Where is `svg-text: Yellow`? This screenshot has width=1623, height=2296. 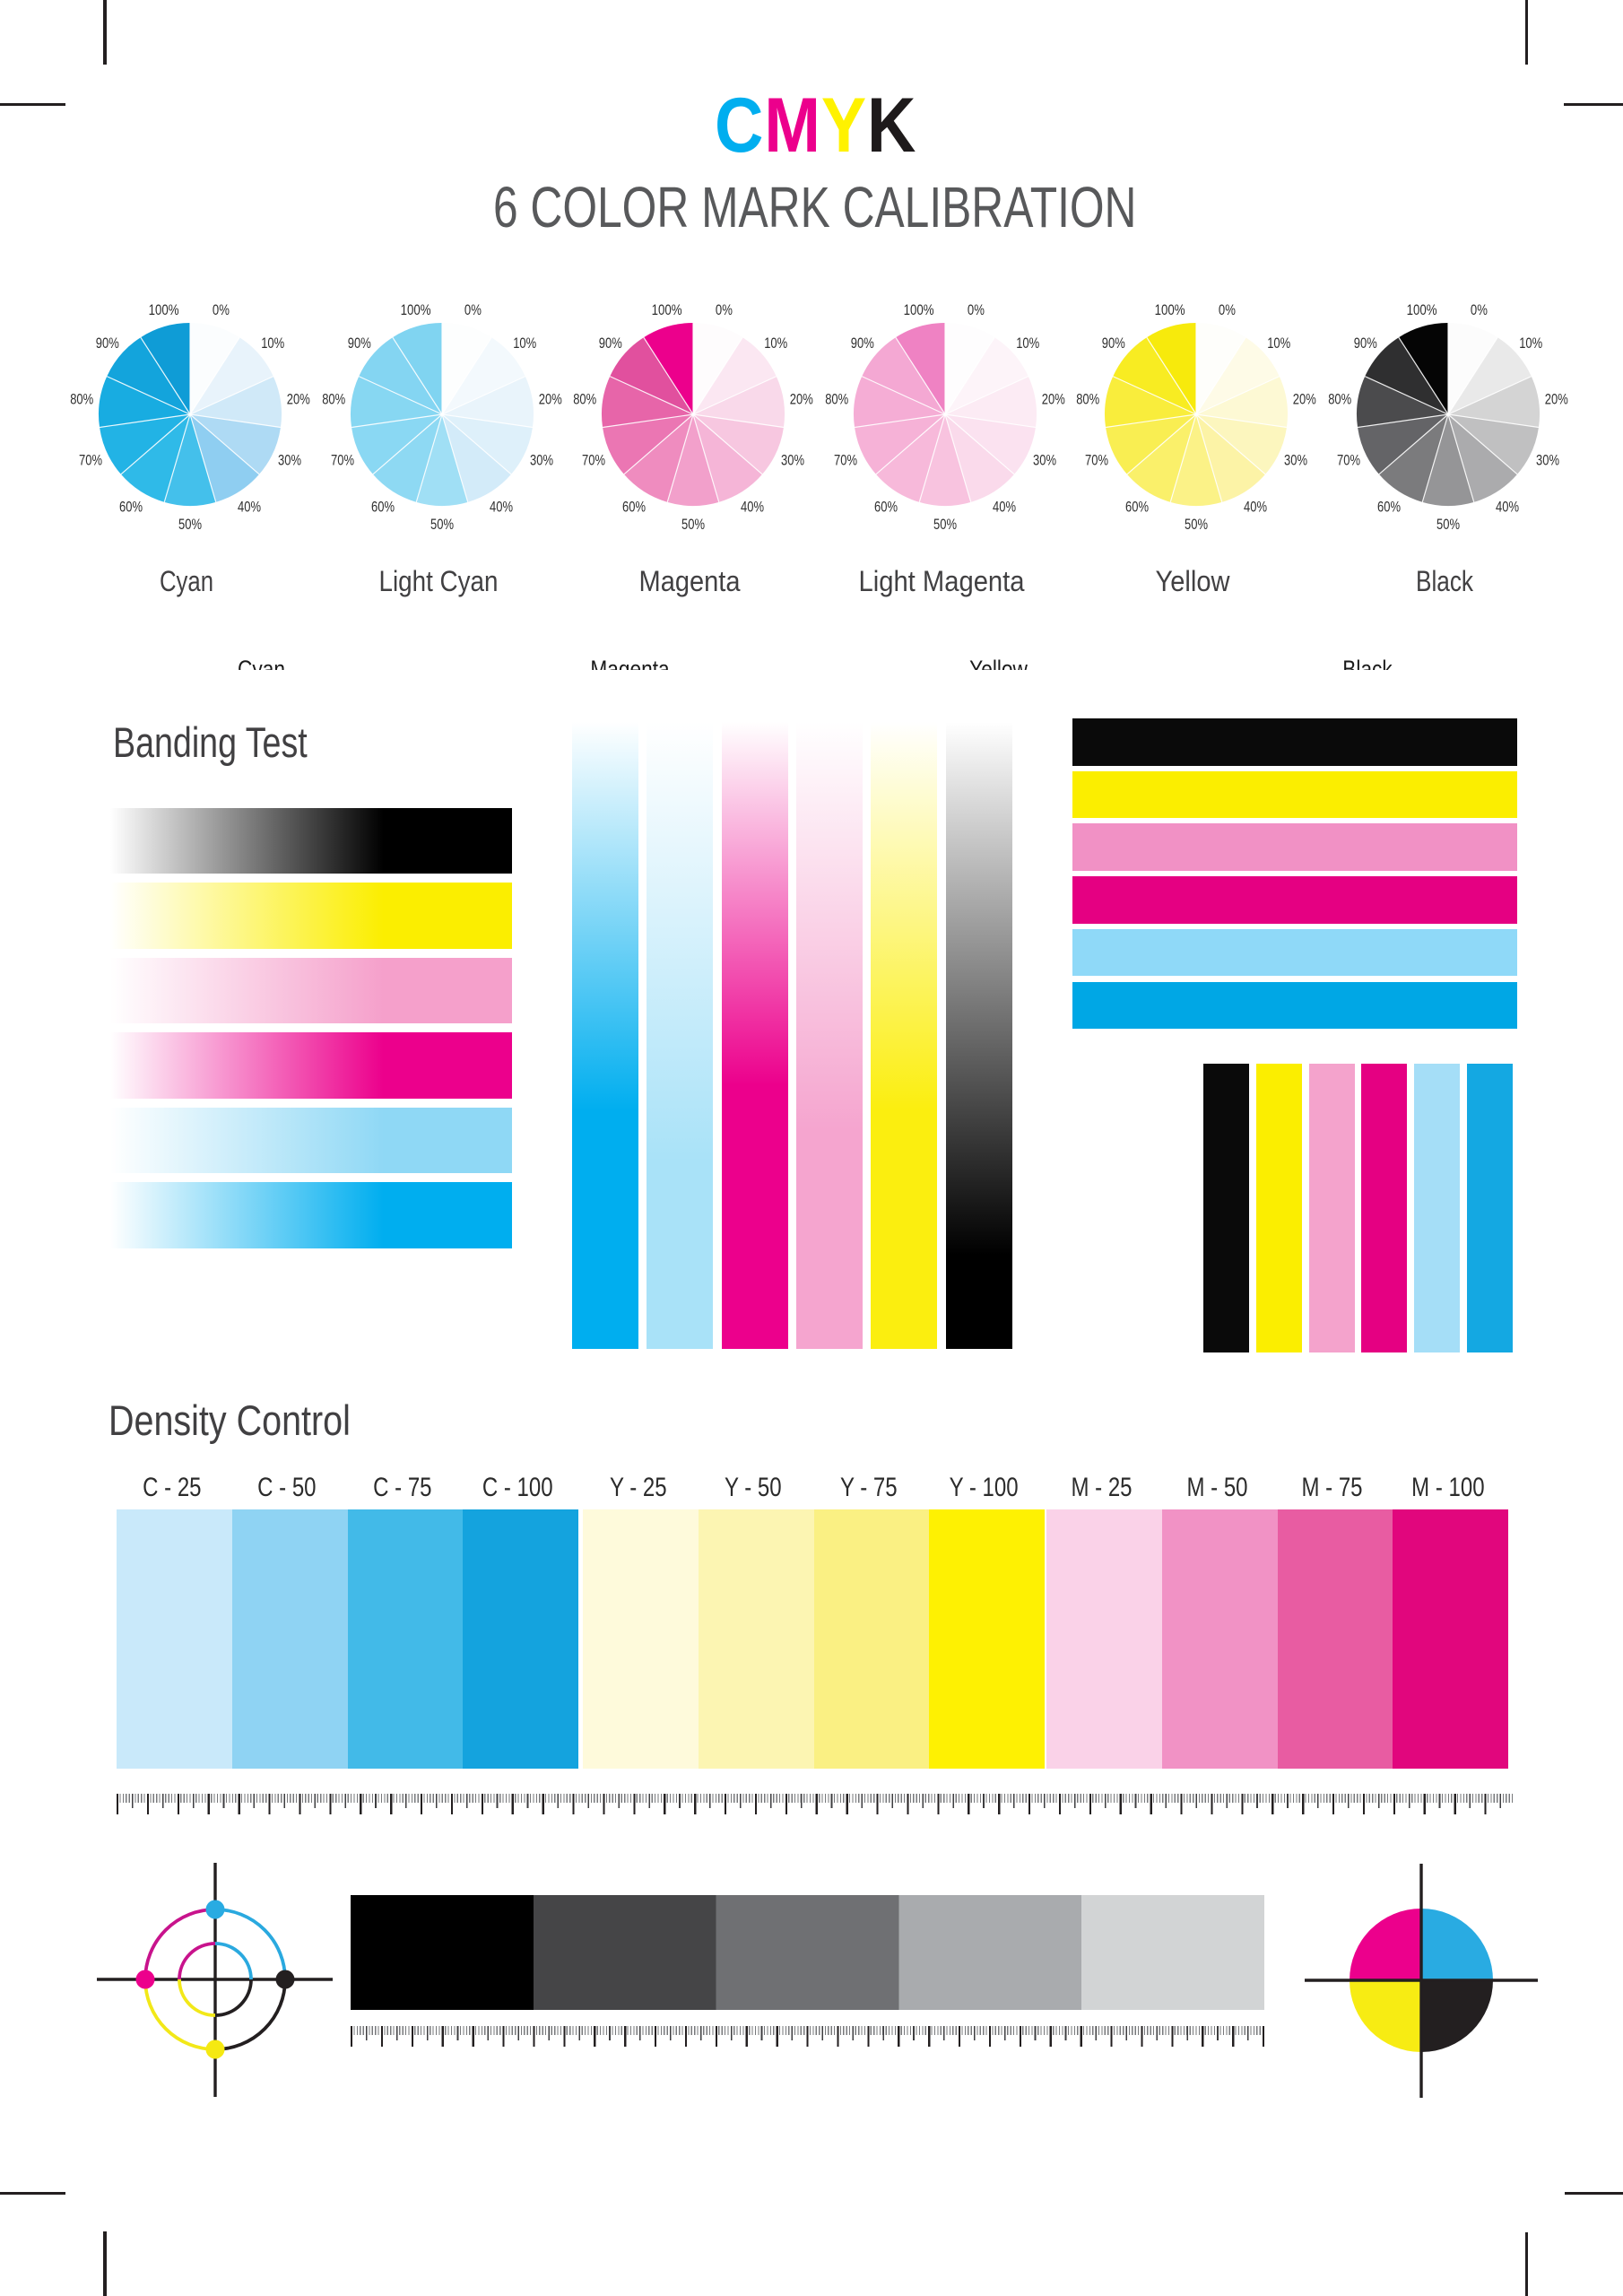 svg-text: Yellow is located at coordinates (1193, 581).